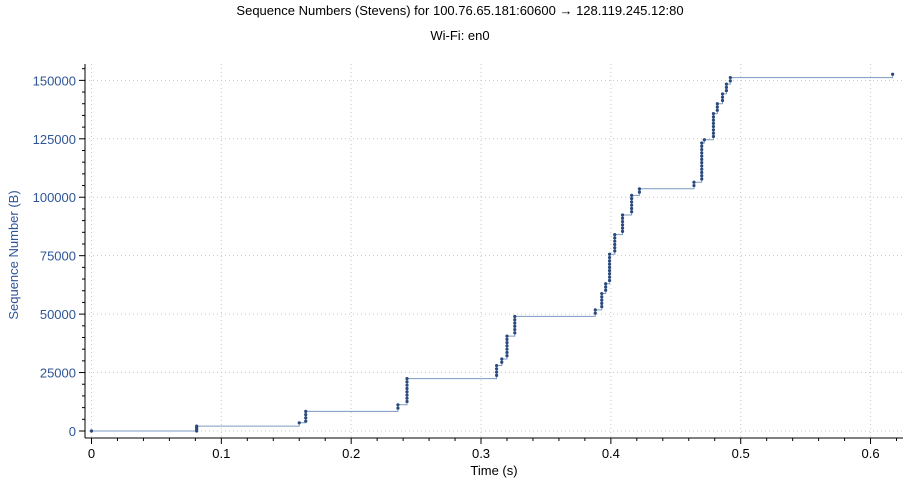 The width and height of the screenshot is (920, 484). What do you see at coordinates (54, 197) in the screenshot?
I see `y-tick-label: 100000` at bounding box center [54, 197].